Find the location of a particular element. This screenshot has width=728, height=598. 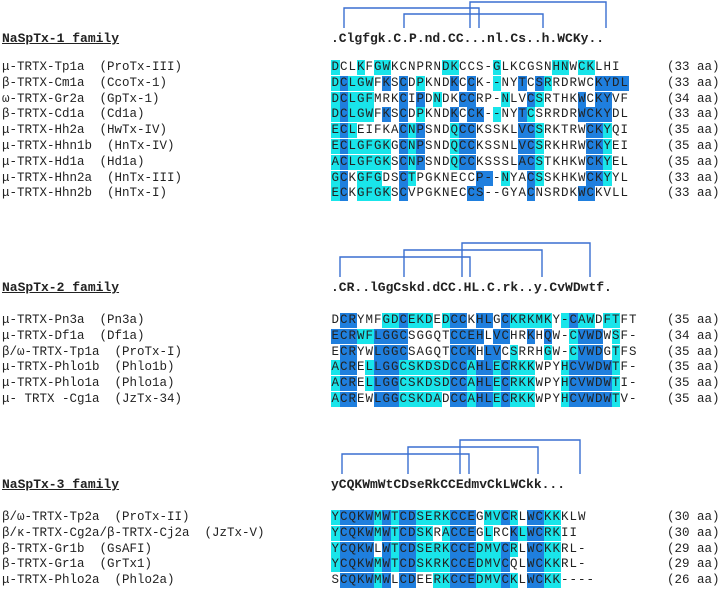

toxin-name: μ-TRTX-Hhn2b (HnTx-I) is located at coordinates (85, 193).